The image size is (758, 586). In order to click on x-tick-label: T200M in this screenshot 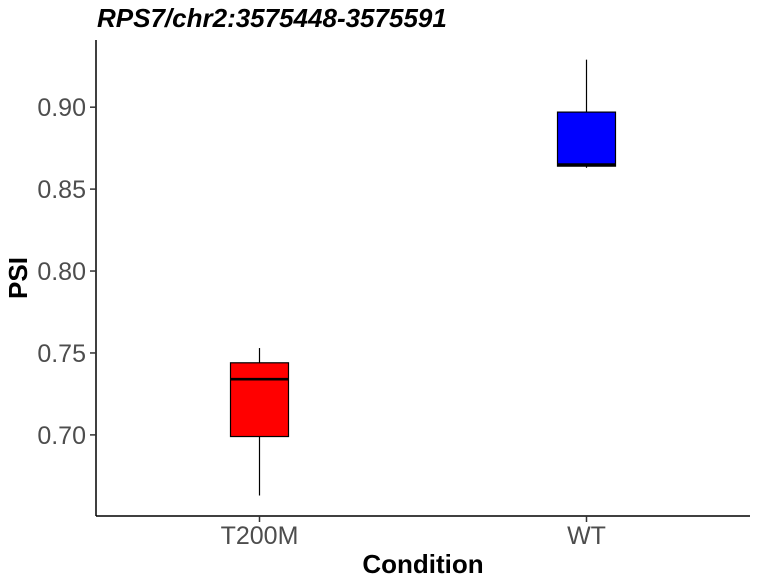, I will do `click(260, 536)`.